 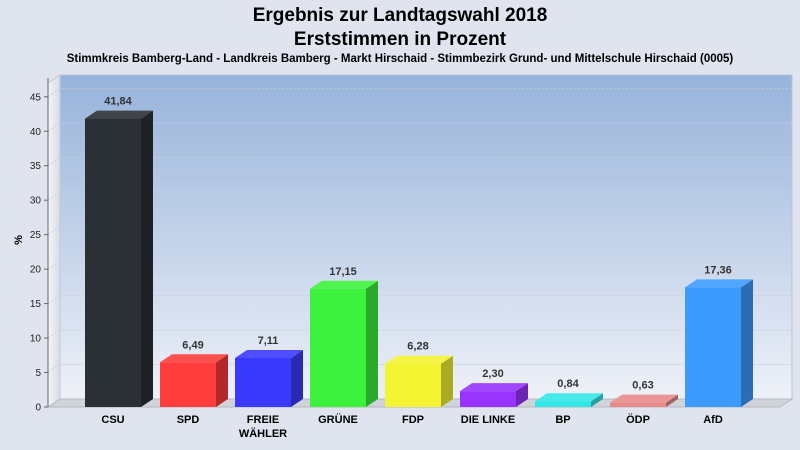 What do you see at coordinates (36, 339) in the screenshot?
I see `y-tick-label: 10` at bounding box center [36, 339].